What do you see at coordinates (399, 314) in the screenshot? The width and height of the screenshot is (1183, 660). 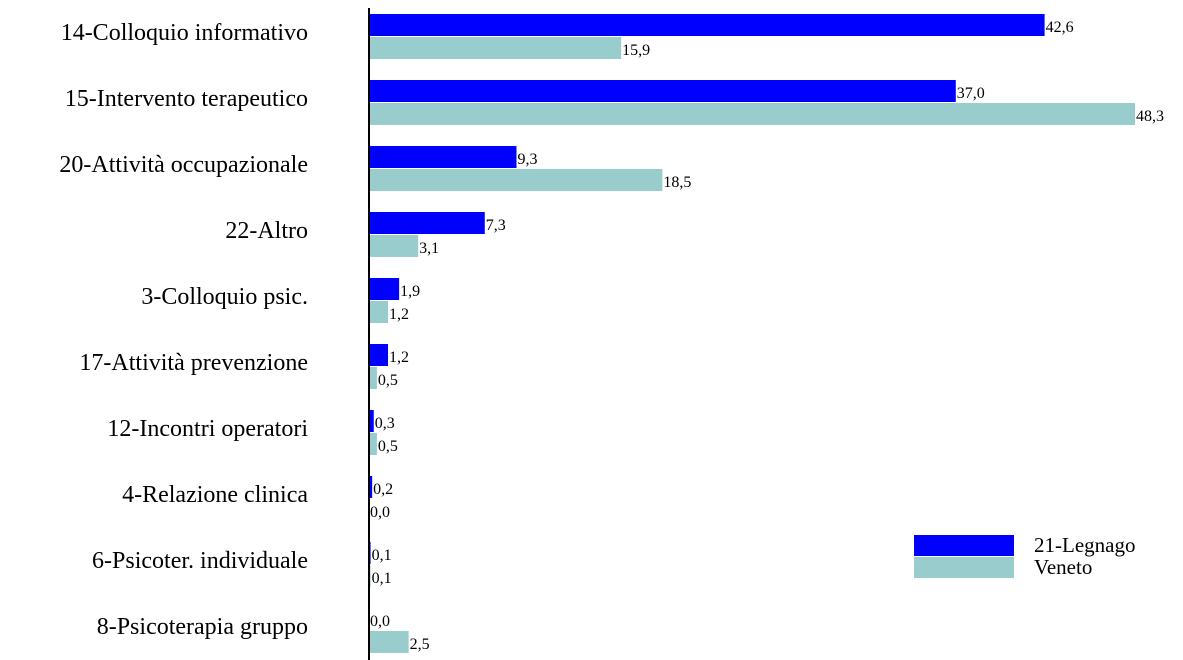 I see `value-label-veneto-3-colloquio-psic: 1,2` at bounding box center [399, 314].